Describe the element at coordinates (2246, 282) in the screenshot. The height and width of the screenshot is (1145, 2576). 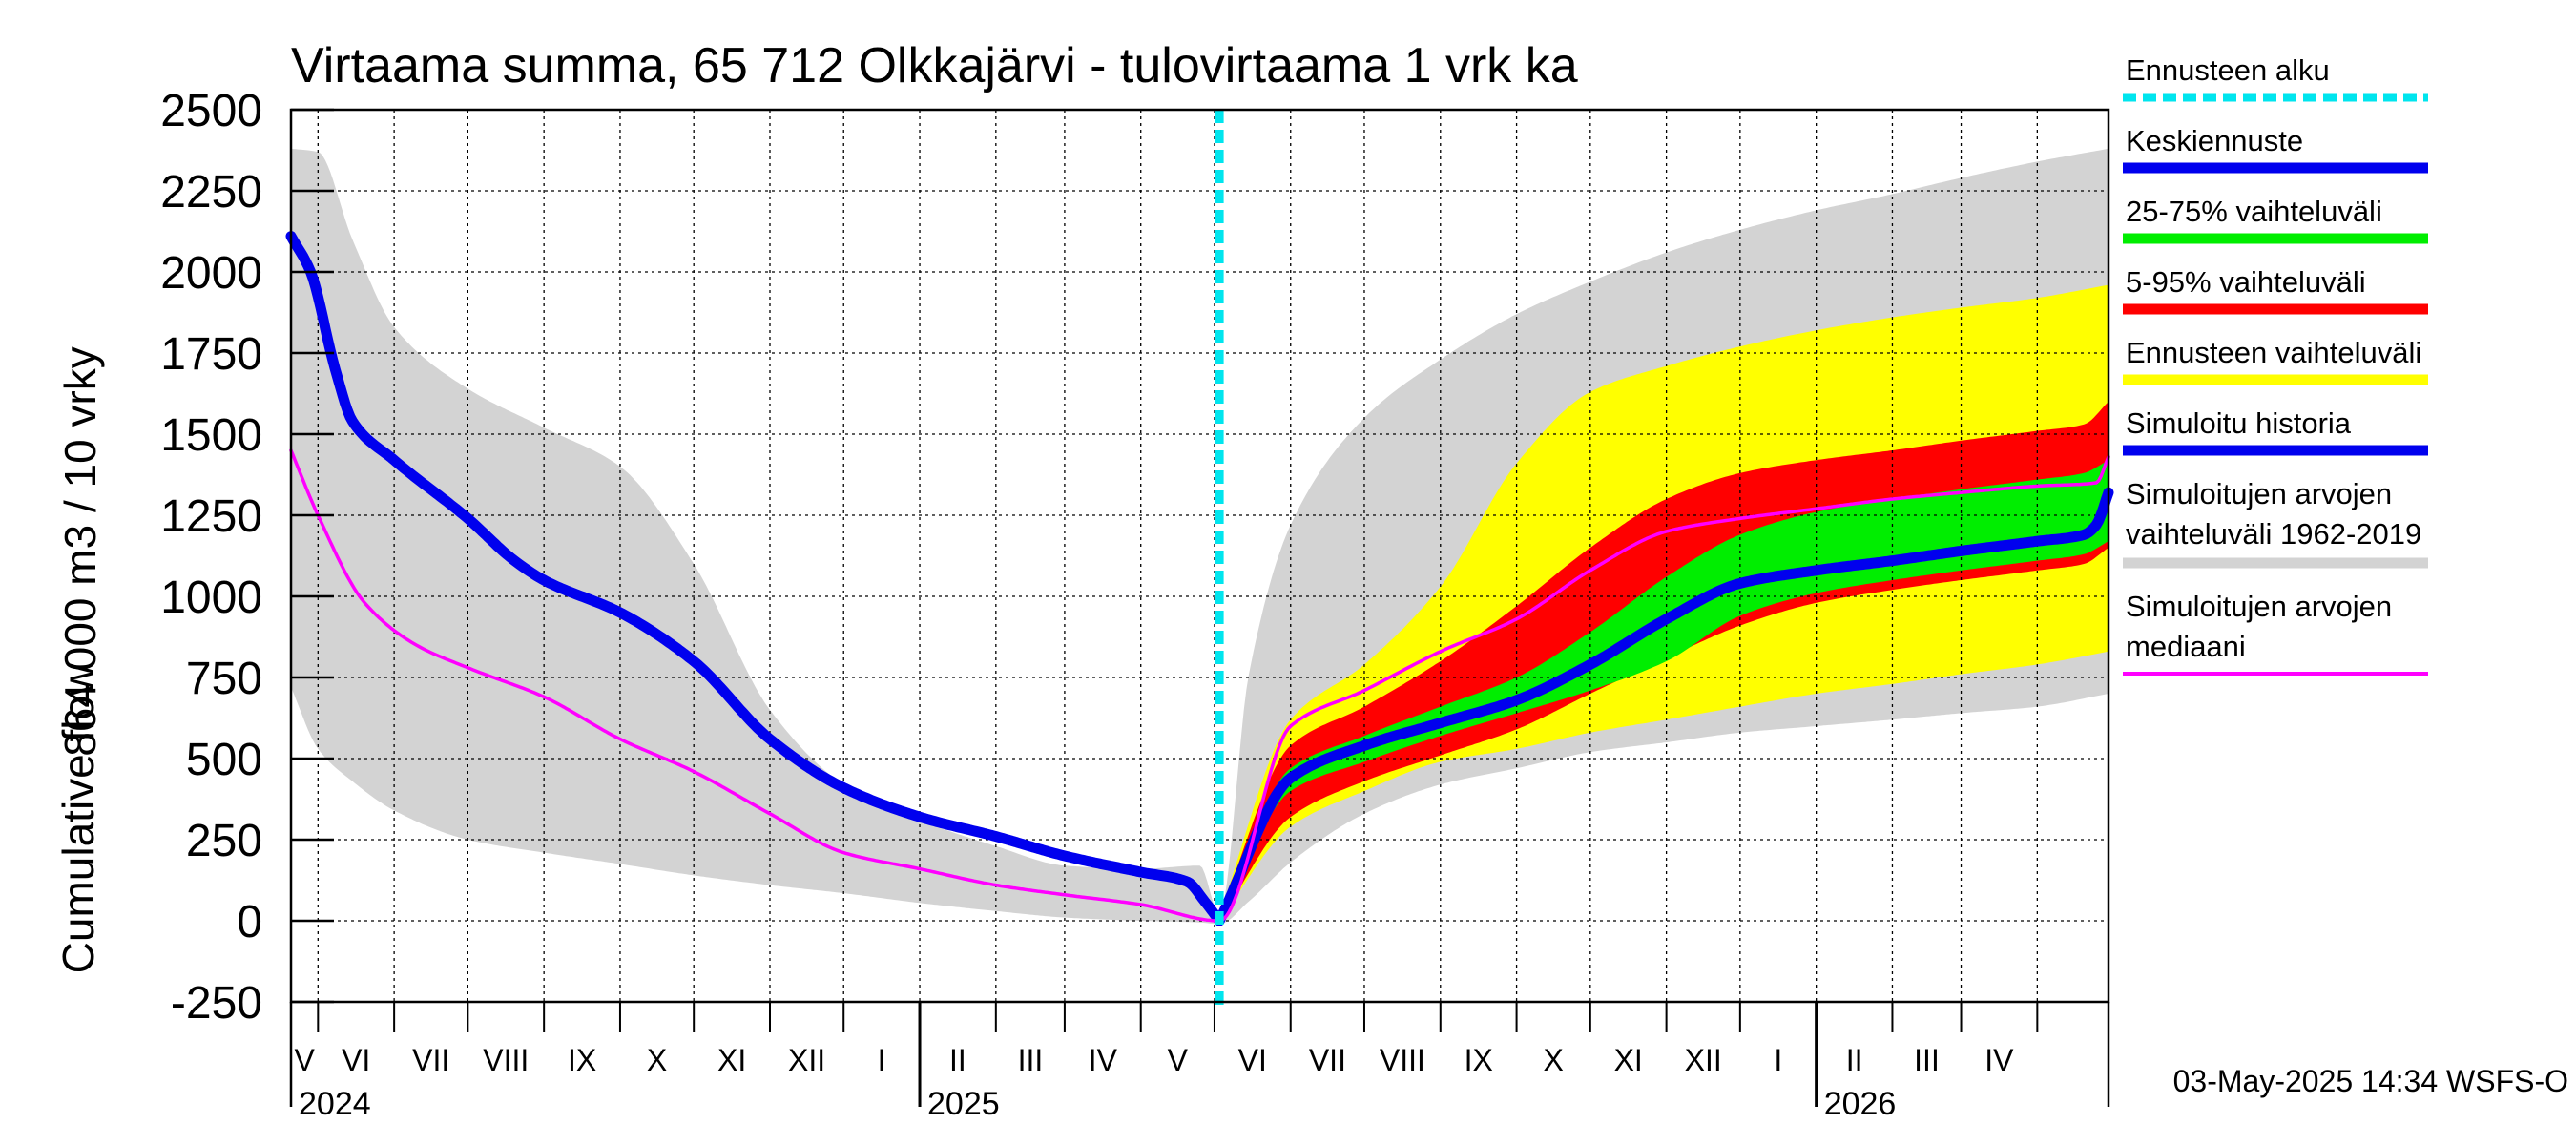
I see `legend-label-range-5-95: 5-95% vaihteluväli` at that location.